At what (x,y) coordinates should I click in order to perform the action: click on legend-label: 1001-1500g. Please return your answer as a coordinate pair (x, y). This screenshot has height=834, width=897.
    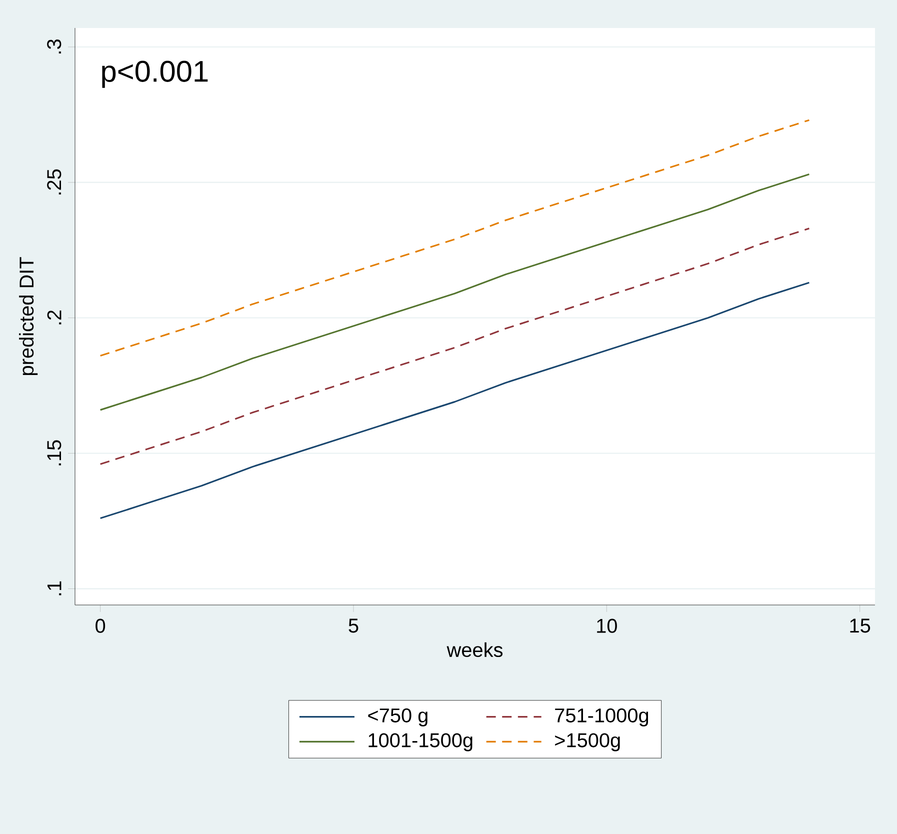
    Looking at the image, I should click on (420, 742).